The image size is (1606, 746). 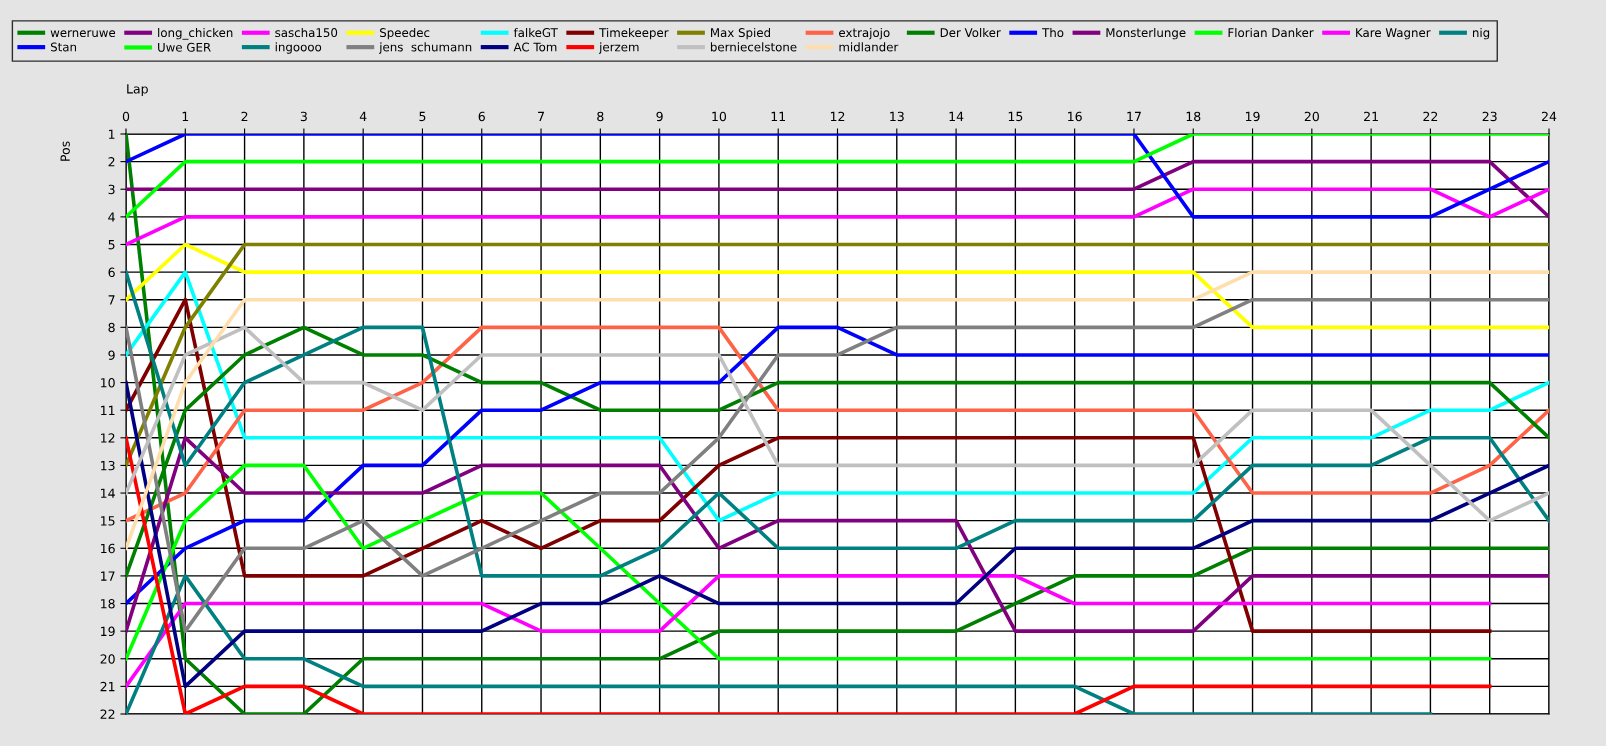 I want to click on y-tick-label: 21, so click(x=107, y=686).